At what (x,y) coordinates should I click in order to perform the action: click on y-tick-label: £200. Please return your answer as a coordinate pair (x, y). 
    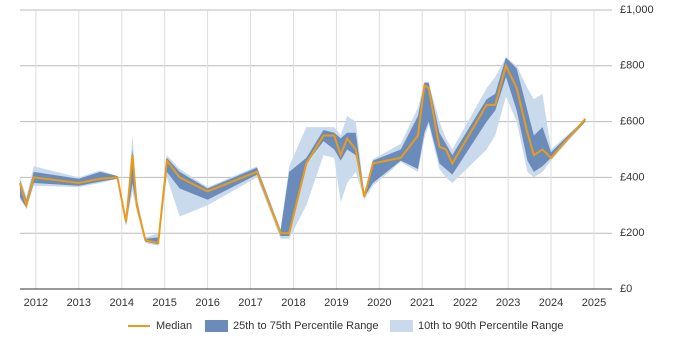
    Looking at the image, I should click on (632, 233).